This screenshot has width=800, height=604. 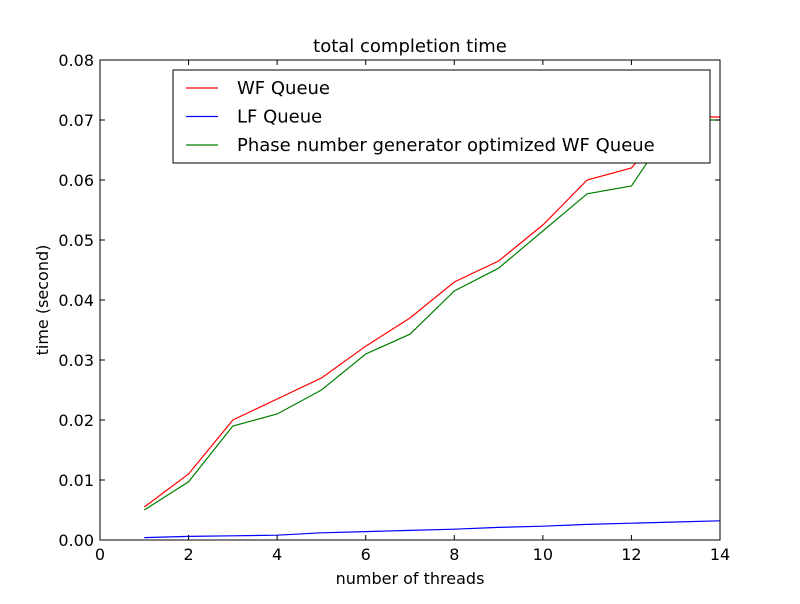 What do you see at coordinates (188, 554) in the screenshot?
I see `x-tick-label: 2` at bounding box center [188, 554].